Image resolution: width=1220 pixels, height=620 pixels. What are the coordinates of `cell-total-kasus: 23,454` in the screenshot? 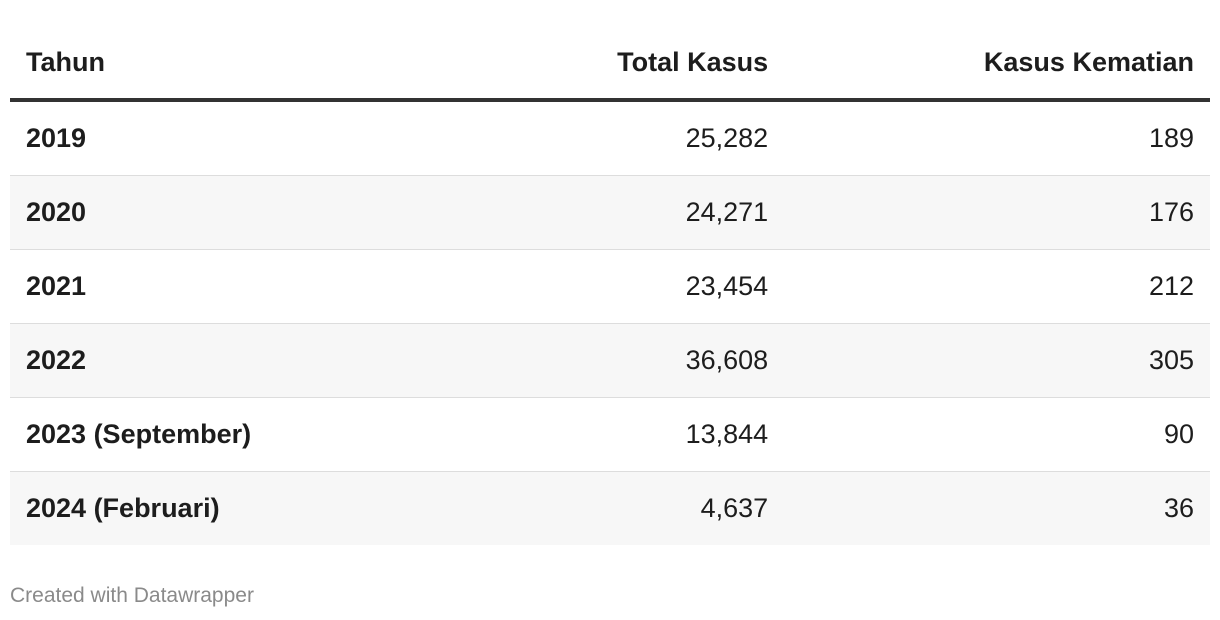 It's located at (623, 286).